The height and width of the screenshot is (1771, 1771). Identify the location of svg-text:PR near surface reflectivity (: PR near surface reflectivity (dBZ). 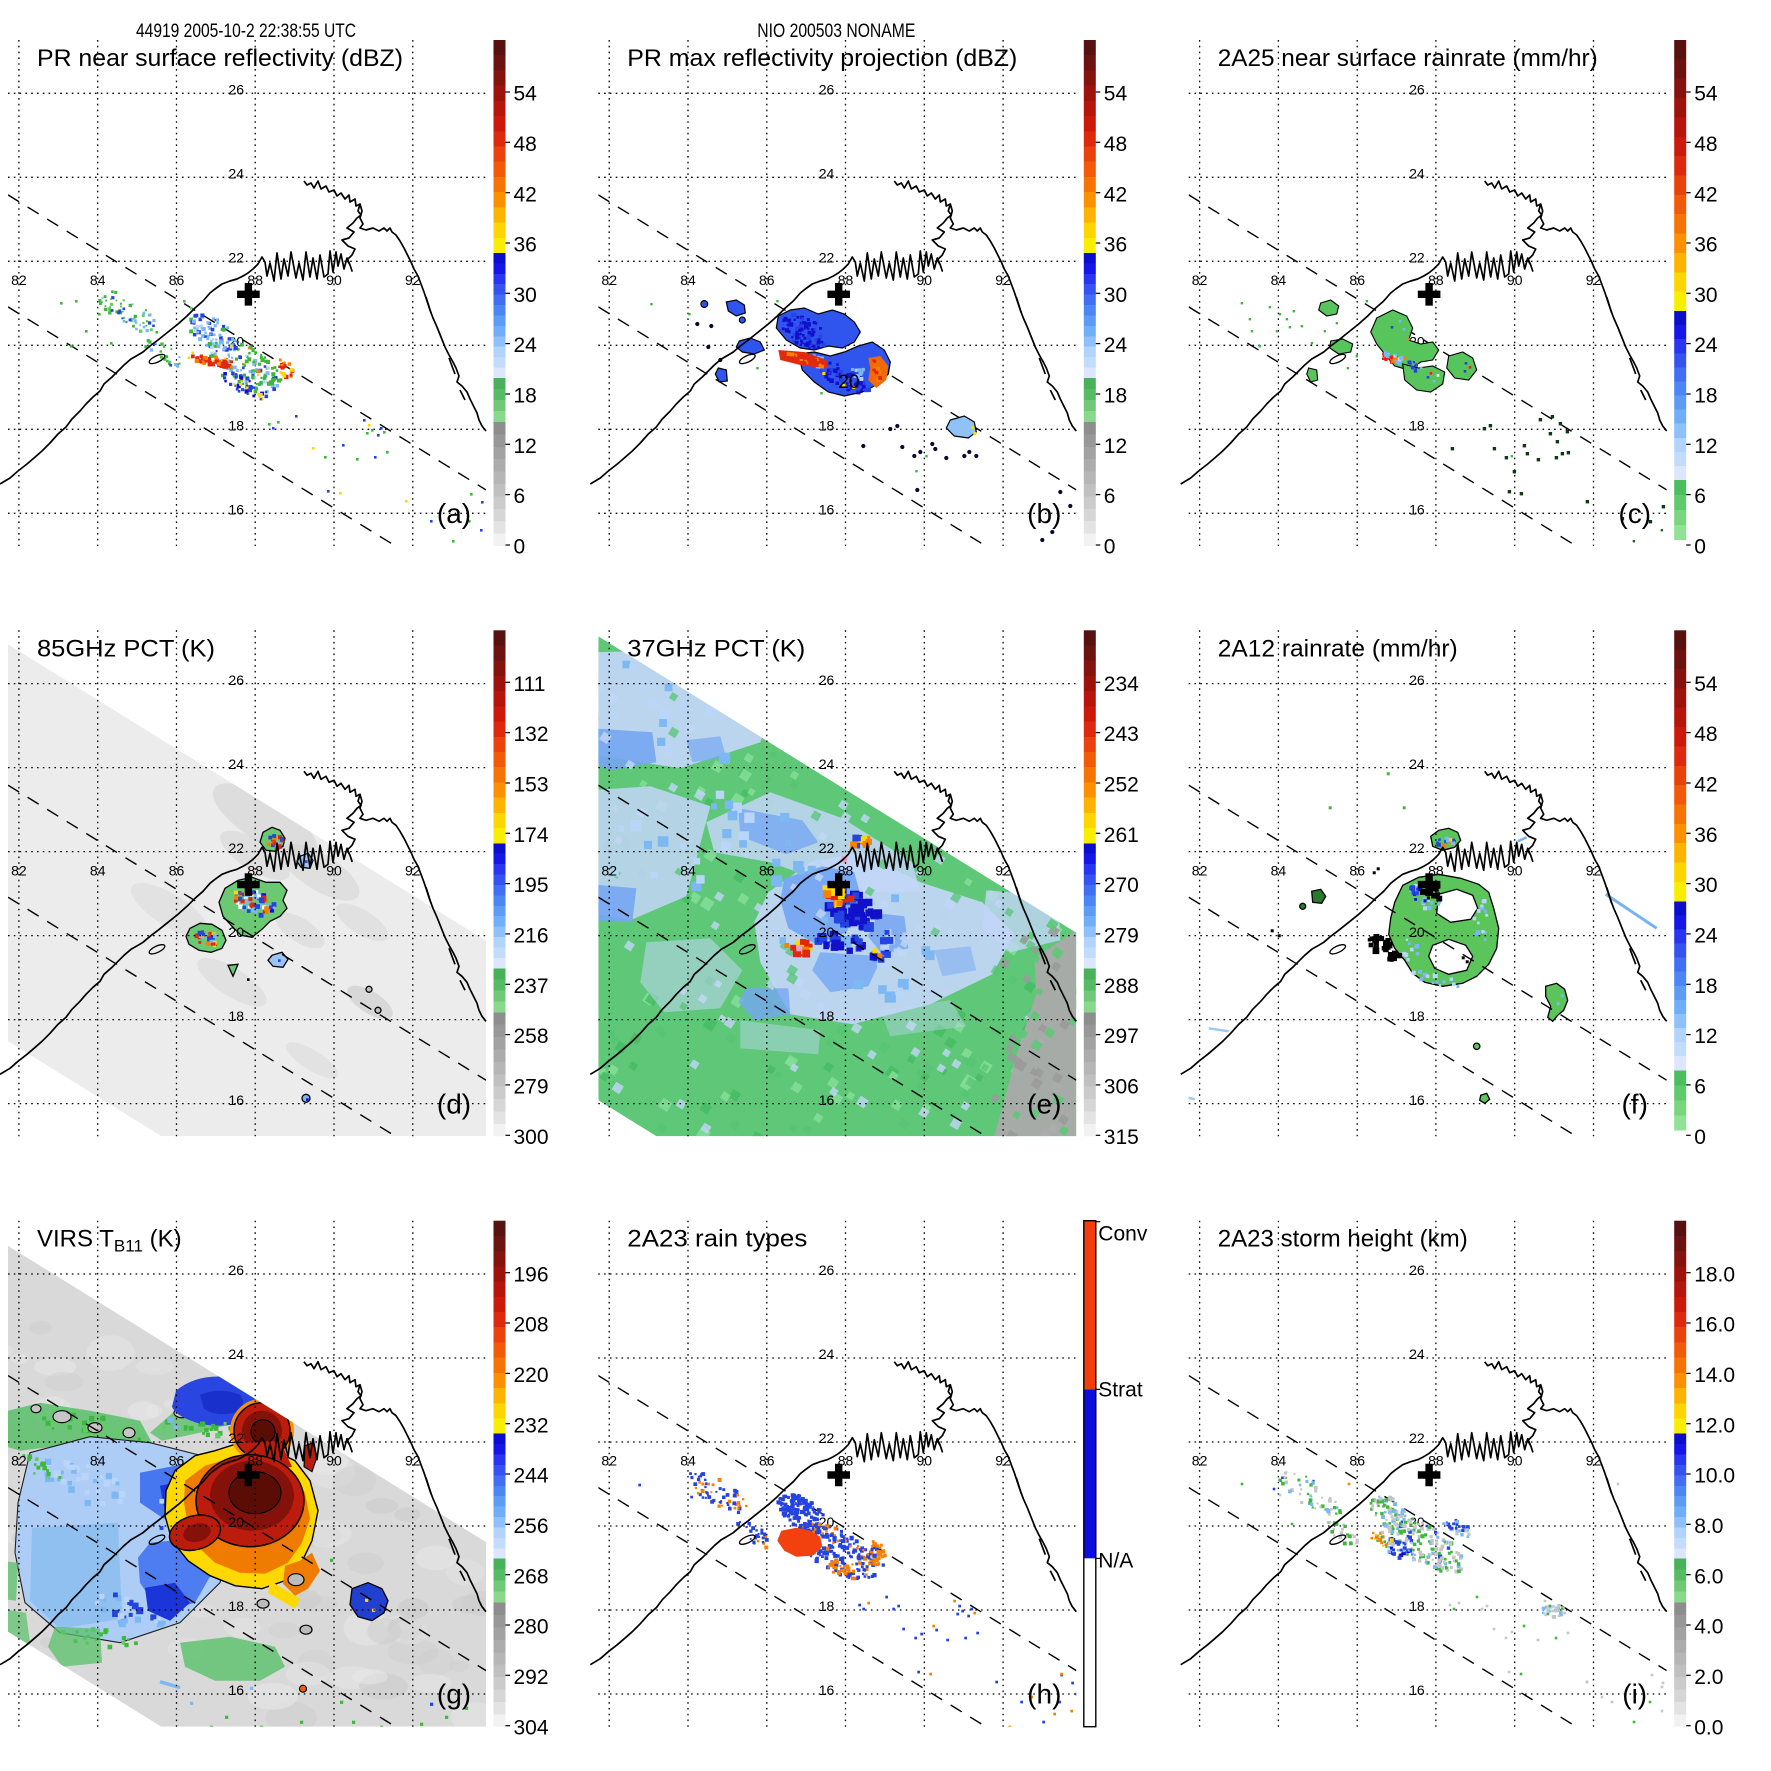
(220, 58).